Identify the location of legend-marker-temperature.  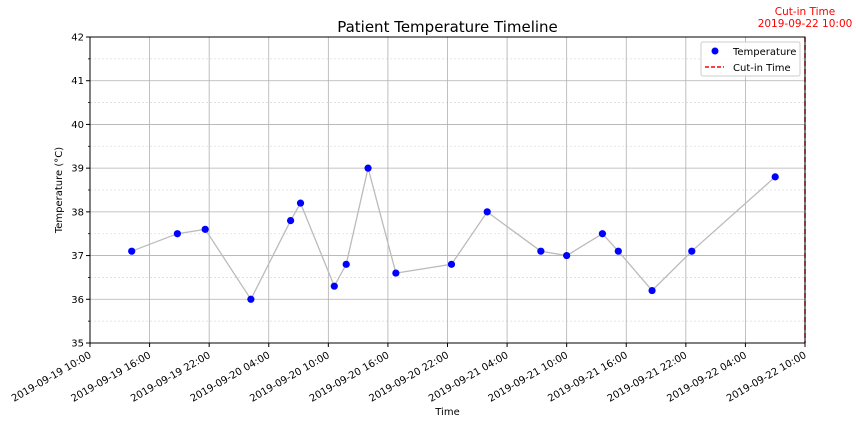
(715, 51).